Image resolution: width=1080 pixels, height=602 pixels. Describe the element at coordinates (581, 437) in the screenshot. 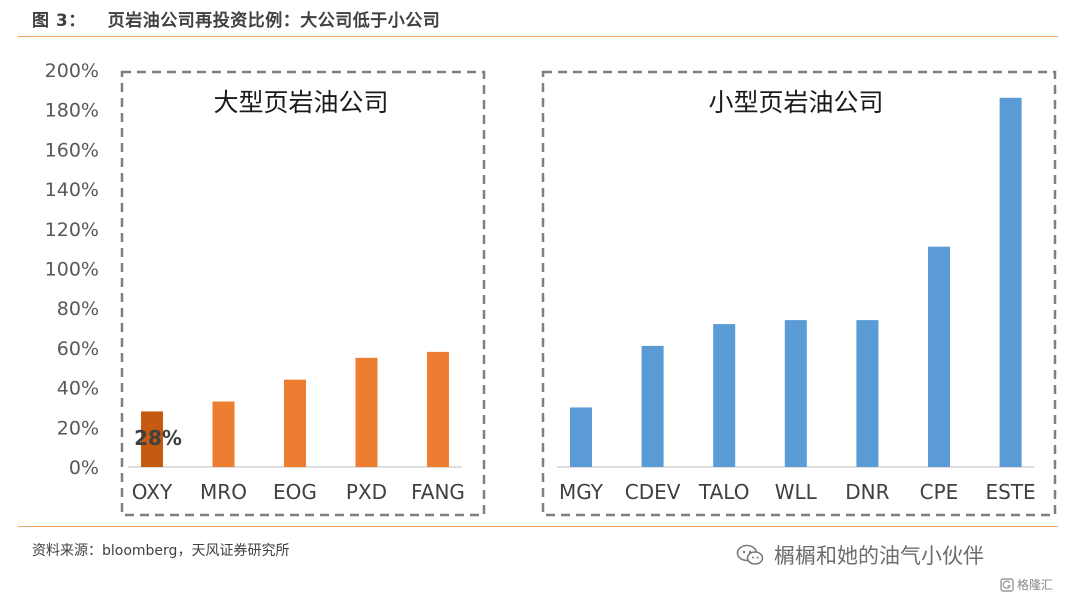

I see `bar-mgy` at that location.